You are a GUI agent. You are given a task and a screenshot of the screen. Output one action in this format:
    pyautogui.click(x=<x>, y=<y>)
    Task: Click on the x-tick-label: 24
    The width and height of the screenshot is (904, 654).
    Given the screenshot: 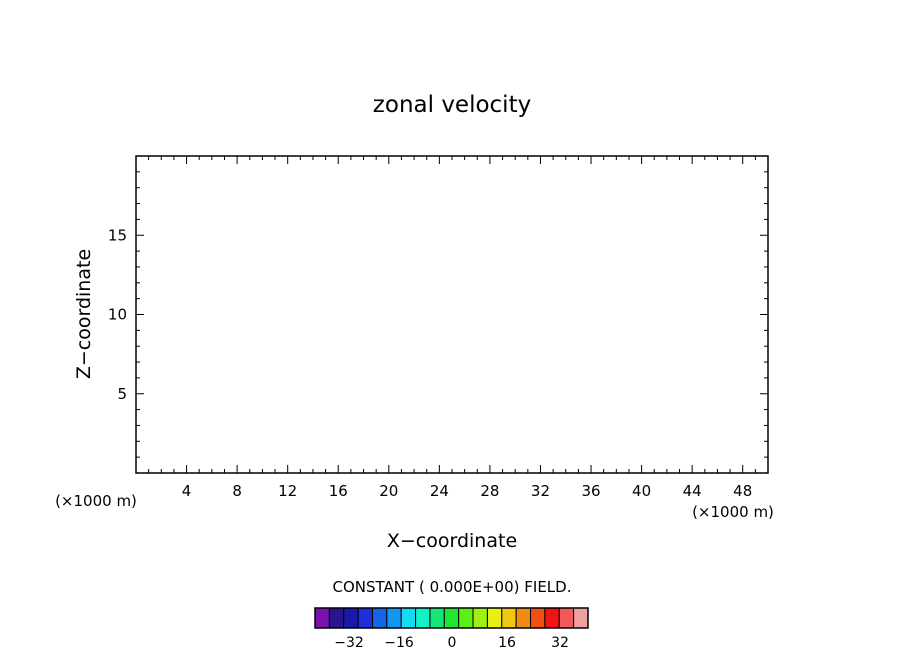 What is the action you would take?
    pyautogui.click(x=439, y=491)
    